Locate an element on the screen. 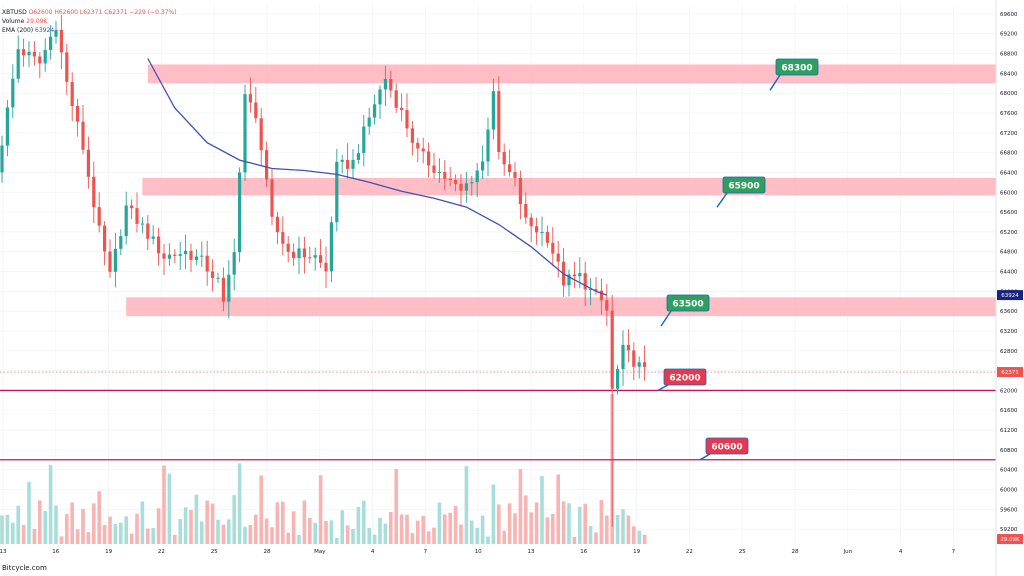 Image resolution: width=1024 pixels, height=576 pixels. axis-price-labels: 63924 62371 29.09K is located at coordinates (1010, 417).